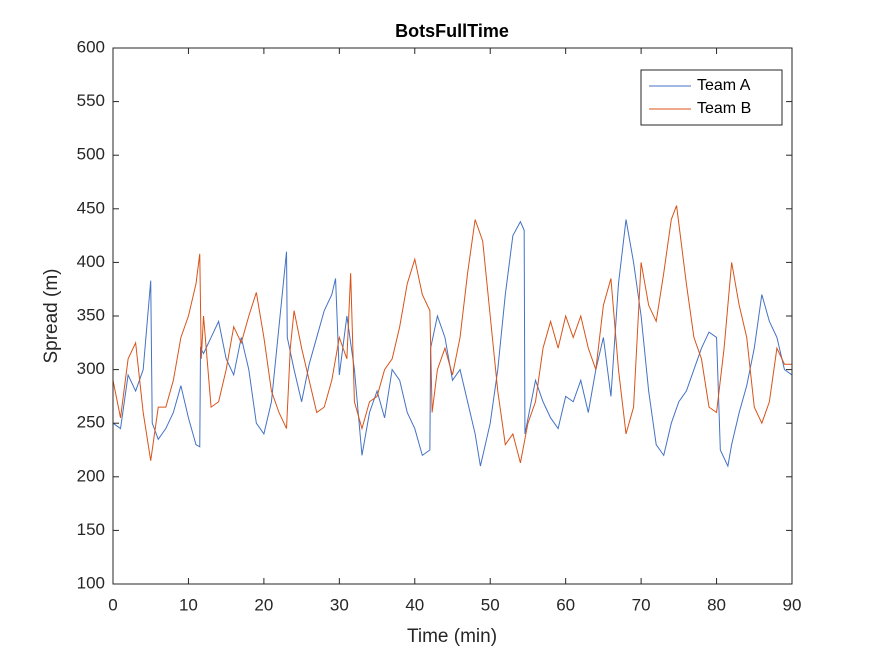  I want to click on legend-label: Team B, so click(724, 108).